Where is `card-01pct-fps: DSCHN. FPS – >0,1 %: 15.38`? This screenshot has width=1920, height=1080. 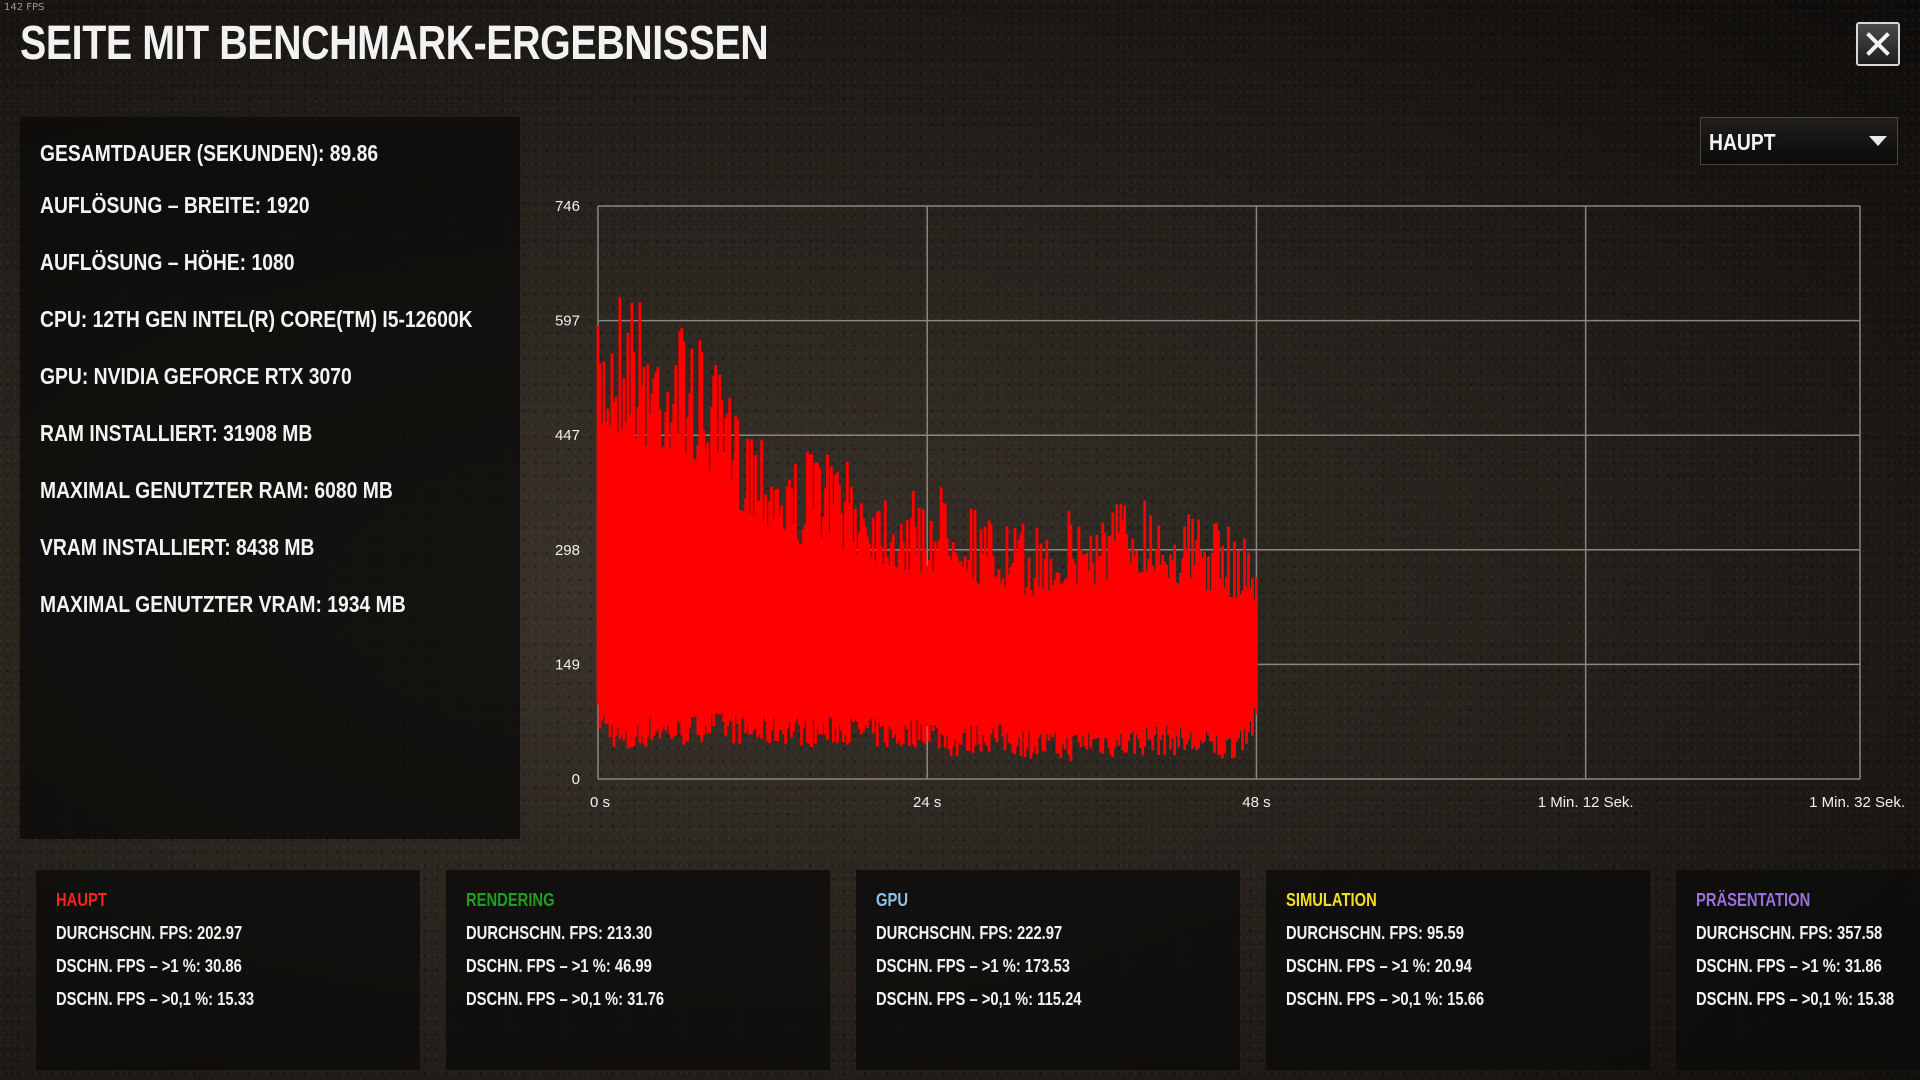 card-01pct-fps: DSCHN. FPS – >0,1 %: 15.38 is located at coordinates (1795, 999).